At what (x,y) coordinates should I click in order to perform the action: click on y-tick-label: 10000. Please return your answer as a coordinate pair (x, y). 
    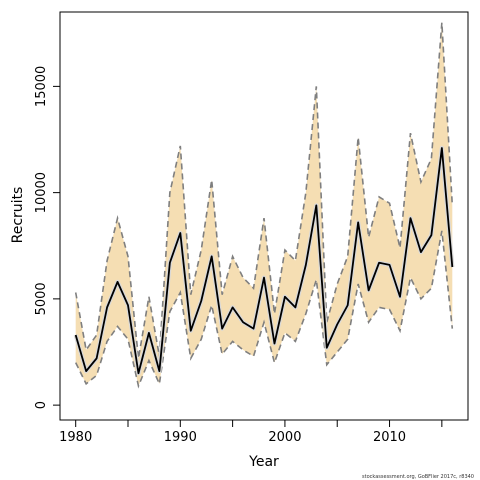
    Looking at the image, I should click on (41, 192).